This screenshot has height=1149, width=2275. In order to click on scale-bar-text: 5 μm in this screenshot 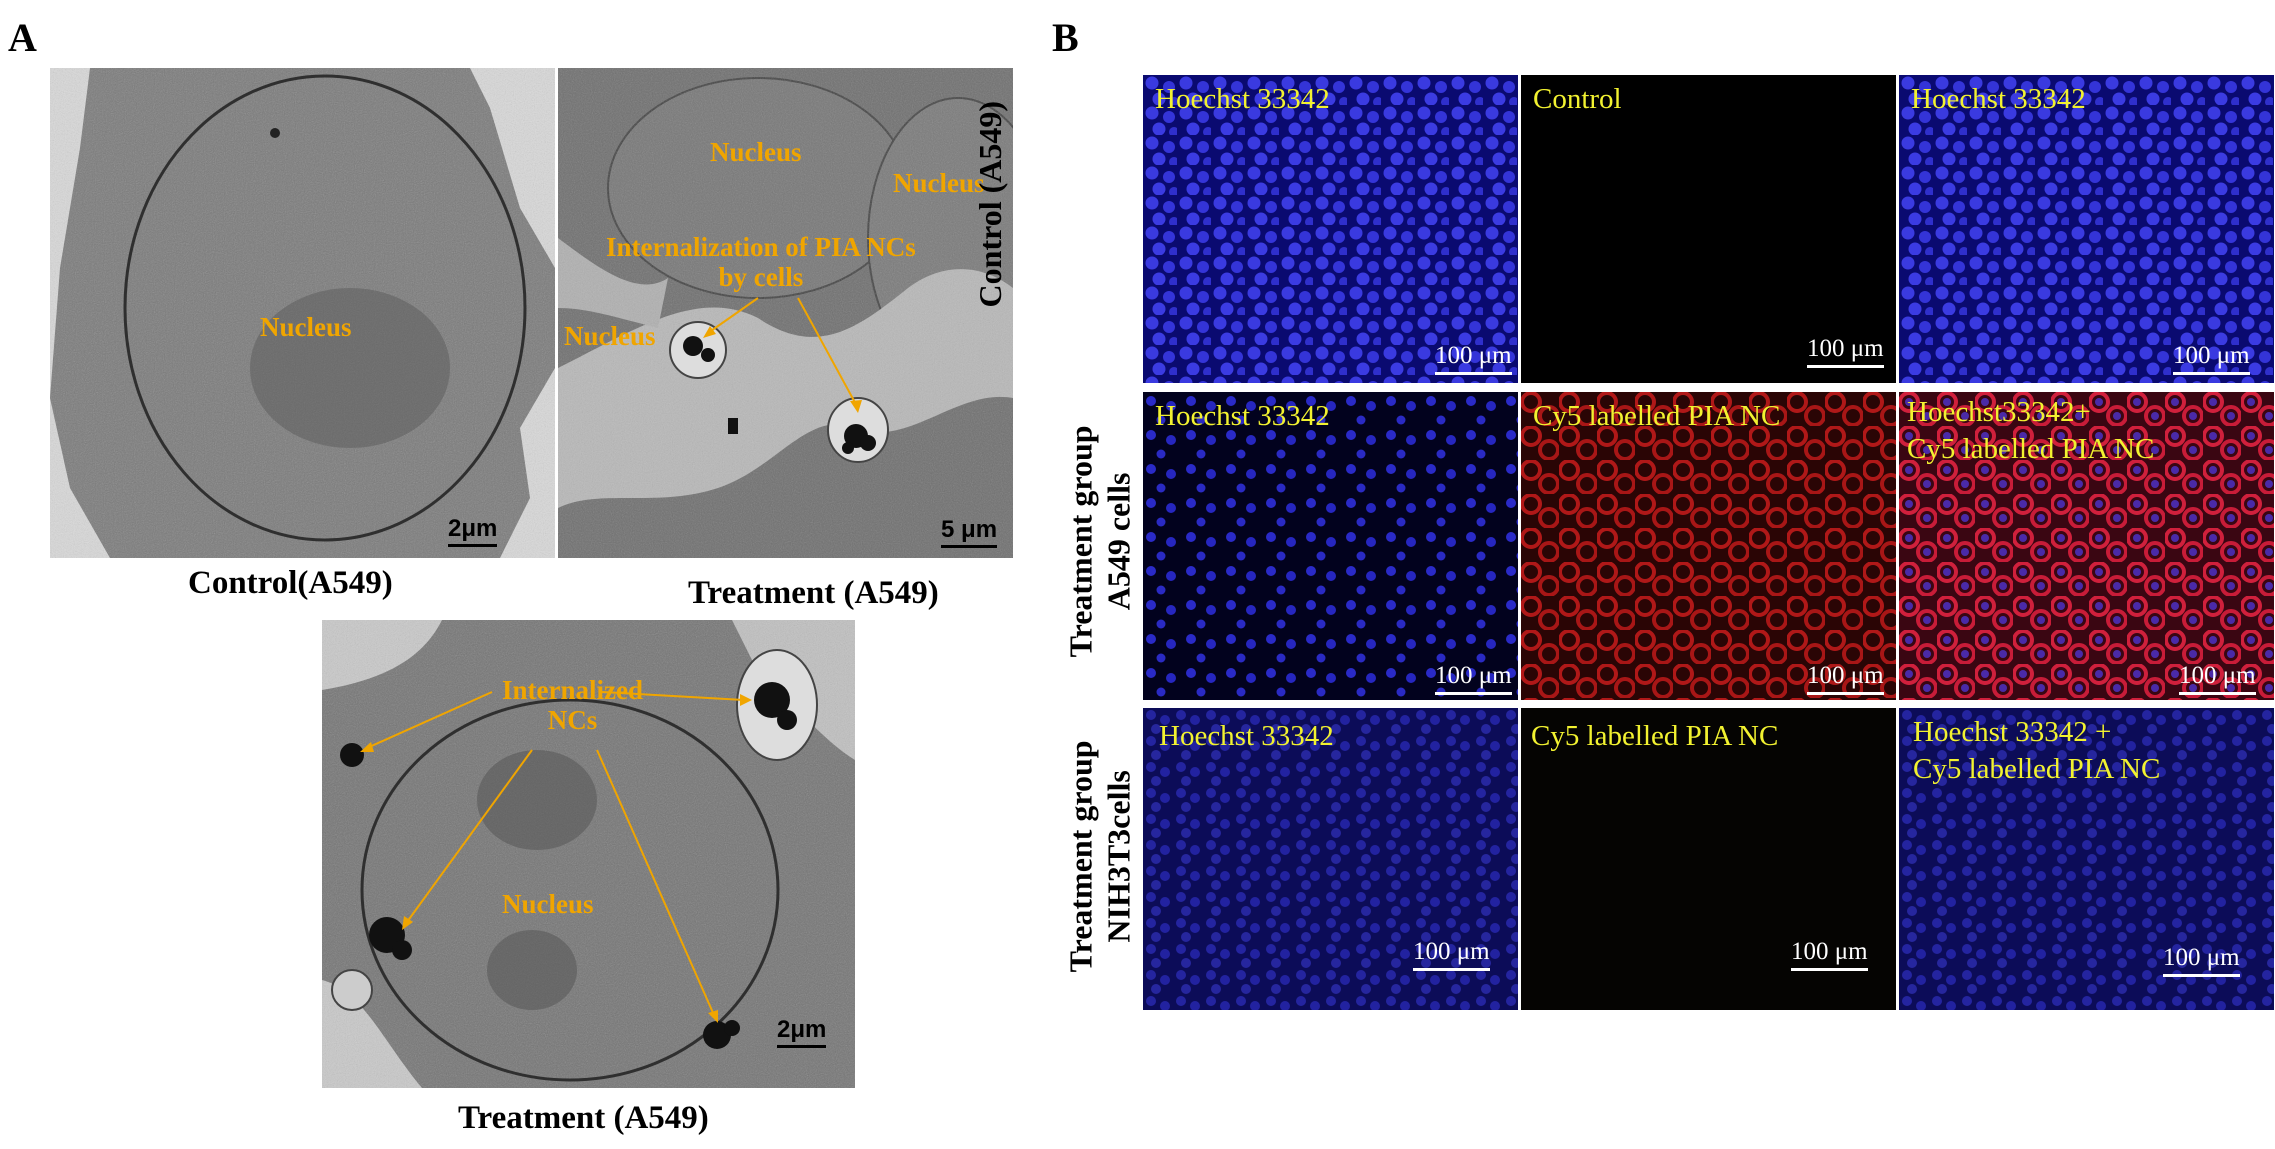, I will do `click(969, 529)`.